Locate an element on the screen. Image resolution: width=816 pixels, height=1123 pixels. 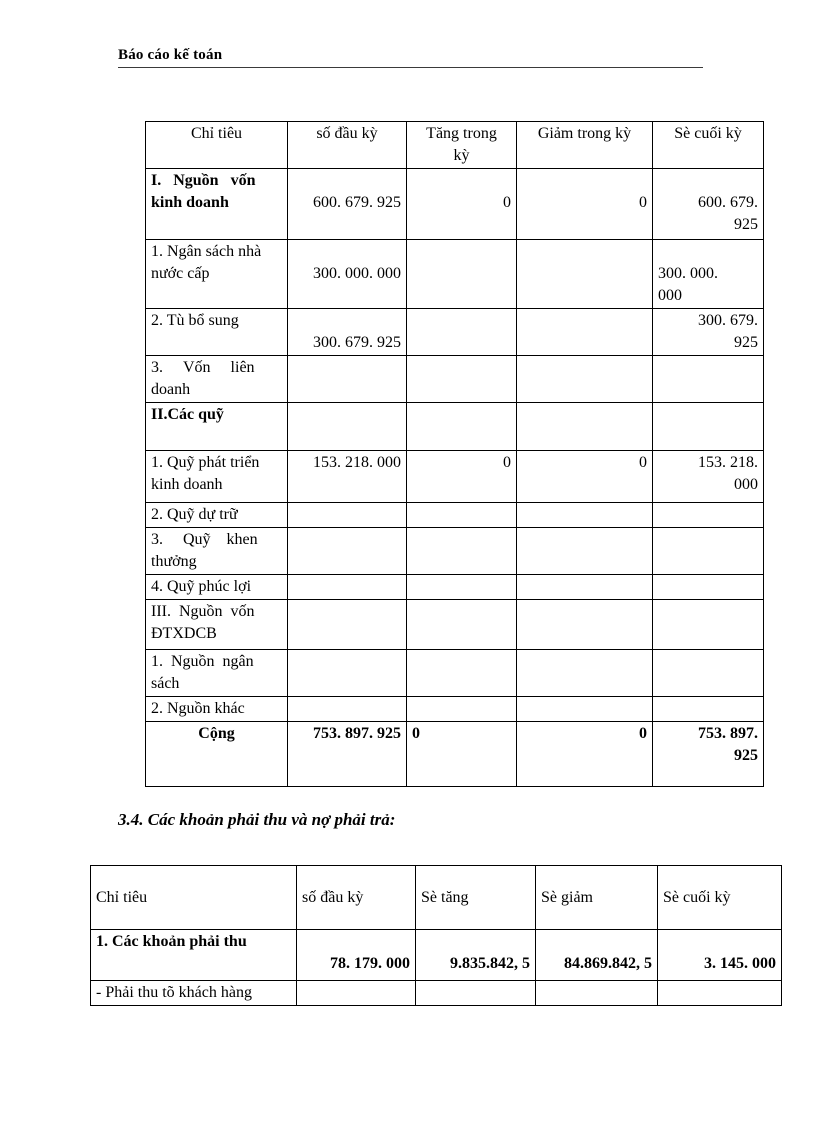
table-row: 1. Nguồn ngân sách is located at coordinates (454, 673).